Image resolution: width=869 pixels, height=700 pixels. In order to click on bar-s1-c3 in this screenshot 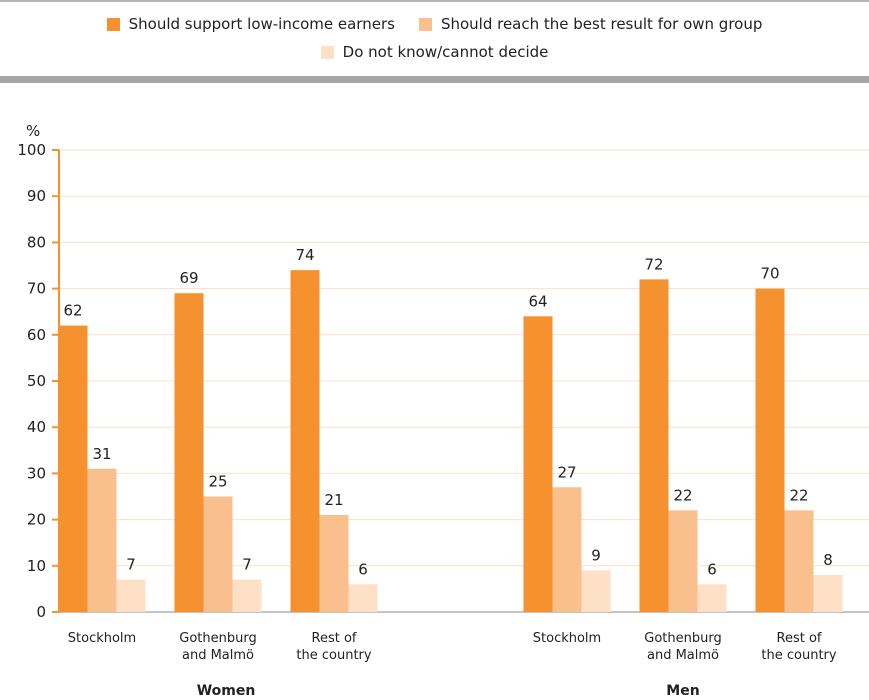, I will do `click(305, 441)`.